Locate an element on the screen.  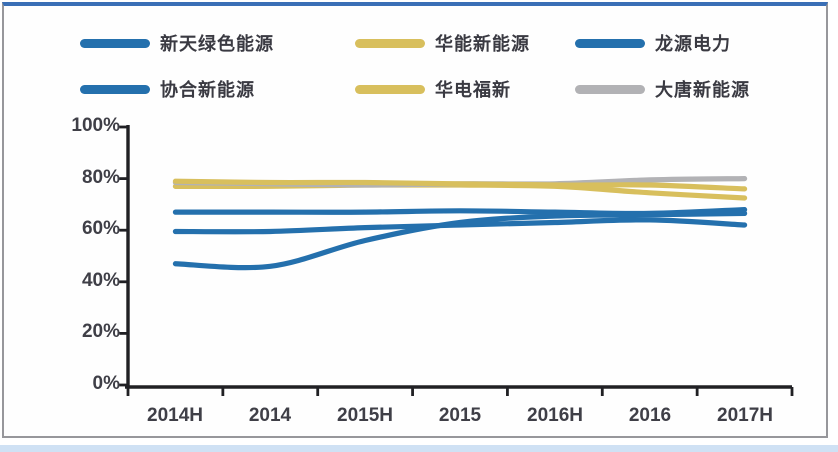
x-axis-label: 2014 is located at coordinates (270, 415).